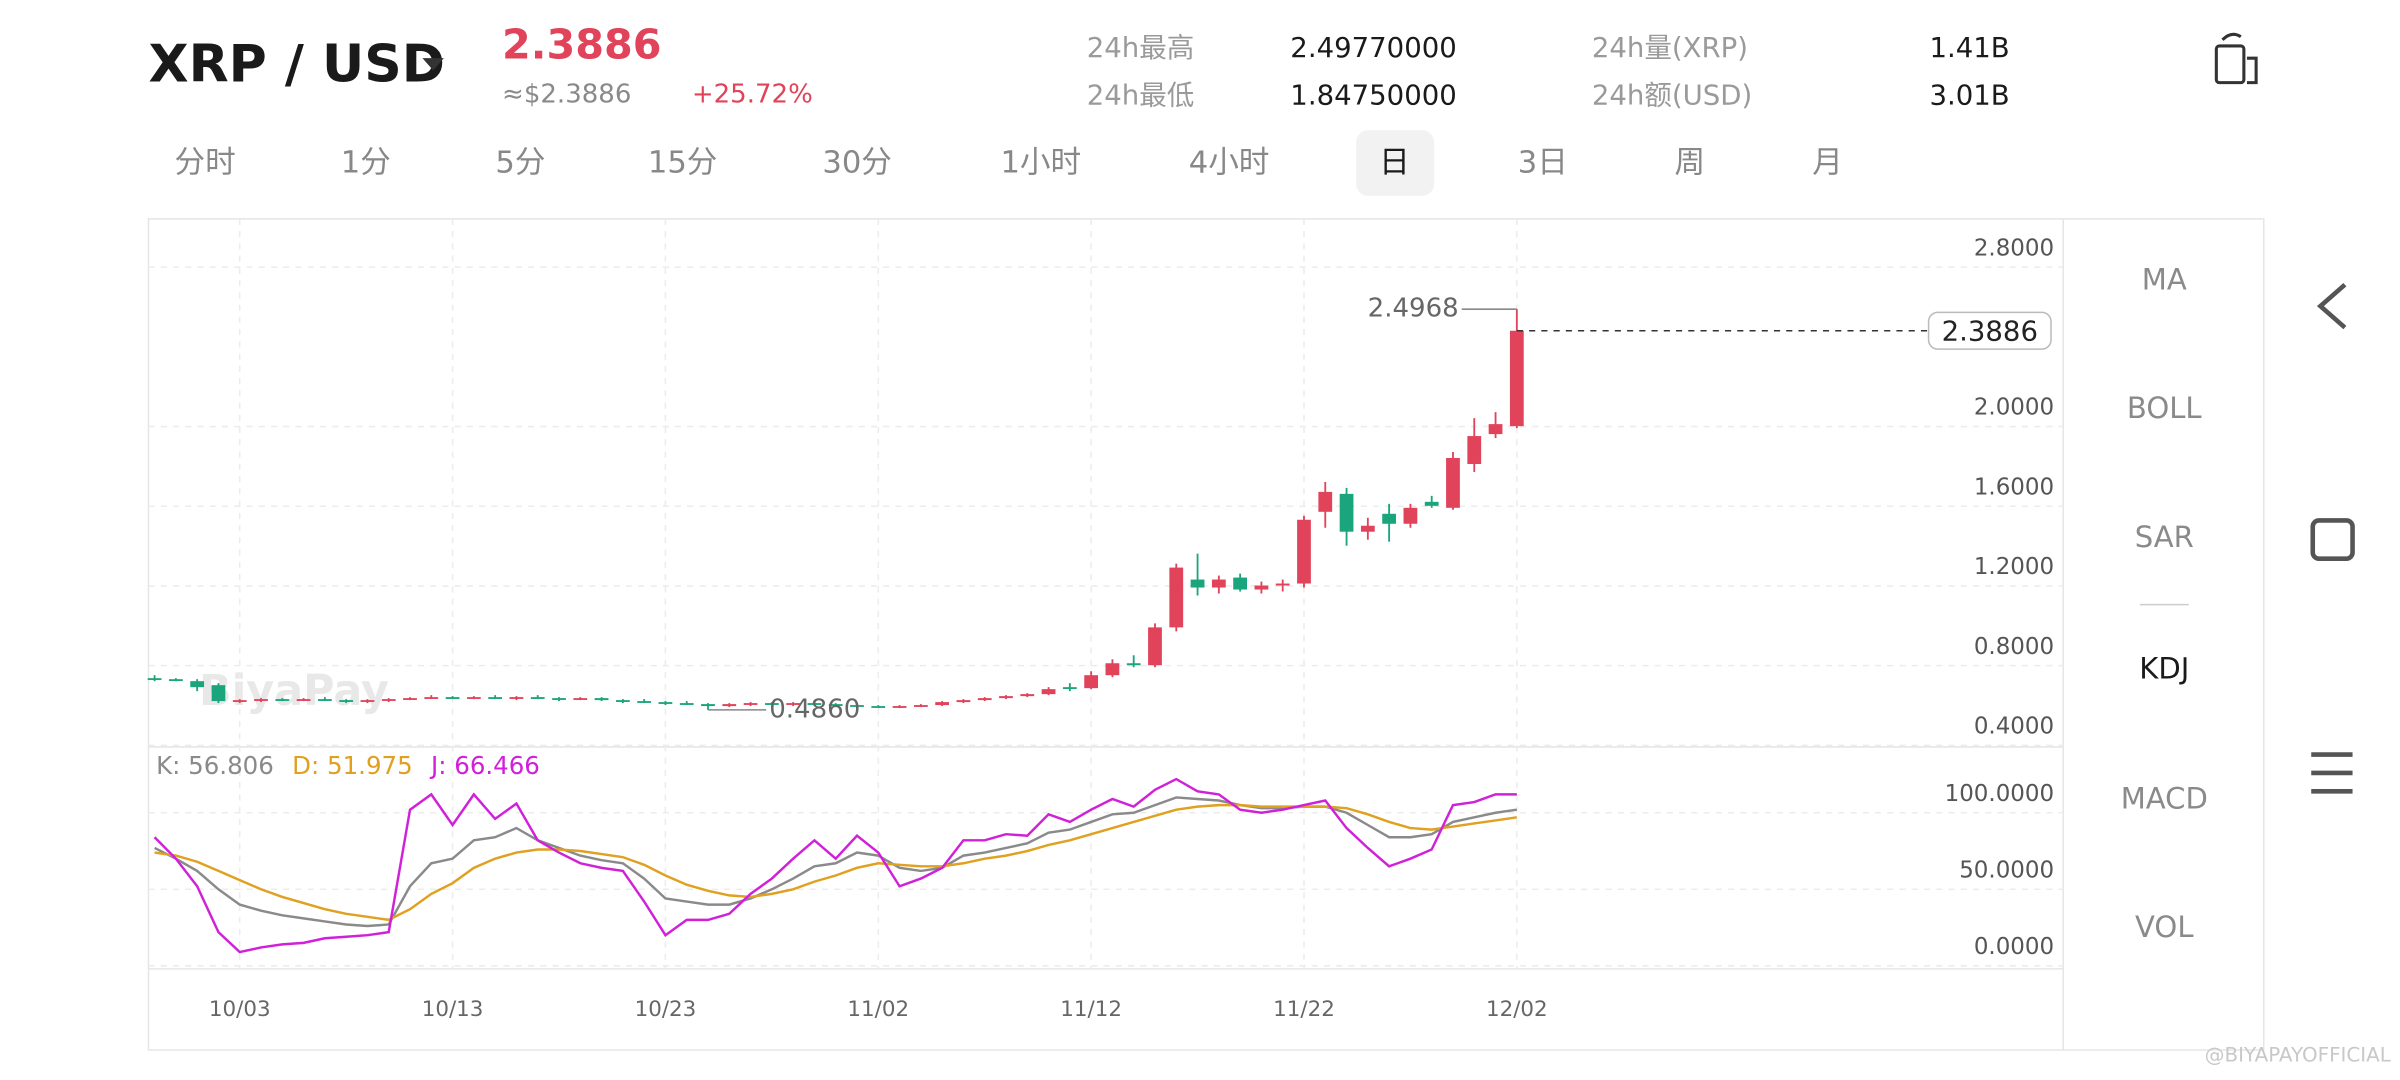 The image size is (2400, 1080). What do you see at coordinates (566, 94) in the screenshot?
I see `approx-price: ≈$2.3886` at bounding box center [566, 94].